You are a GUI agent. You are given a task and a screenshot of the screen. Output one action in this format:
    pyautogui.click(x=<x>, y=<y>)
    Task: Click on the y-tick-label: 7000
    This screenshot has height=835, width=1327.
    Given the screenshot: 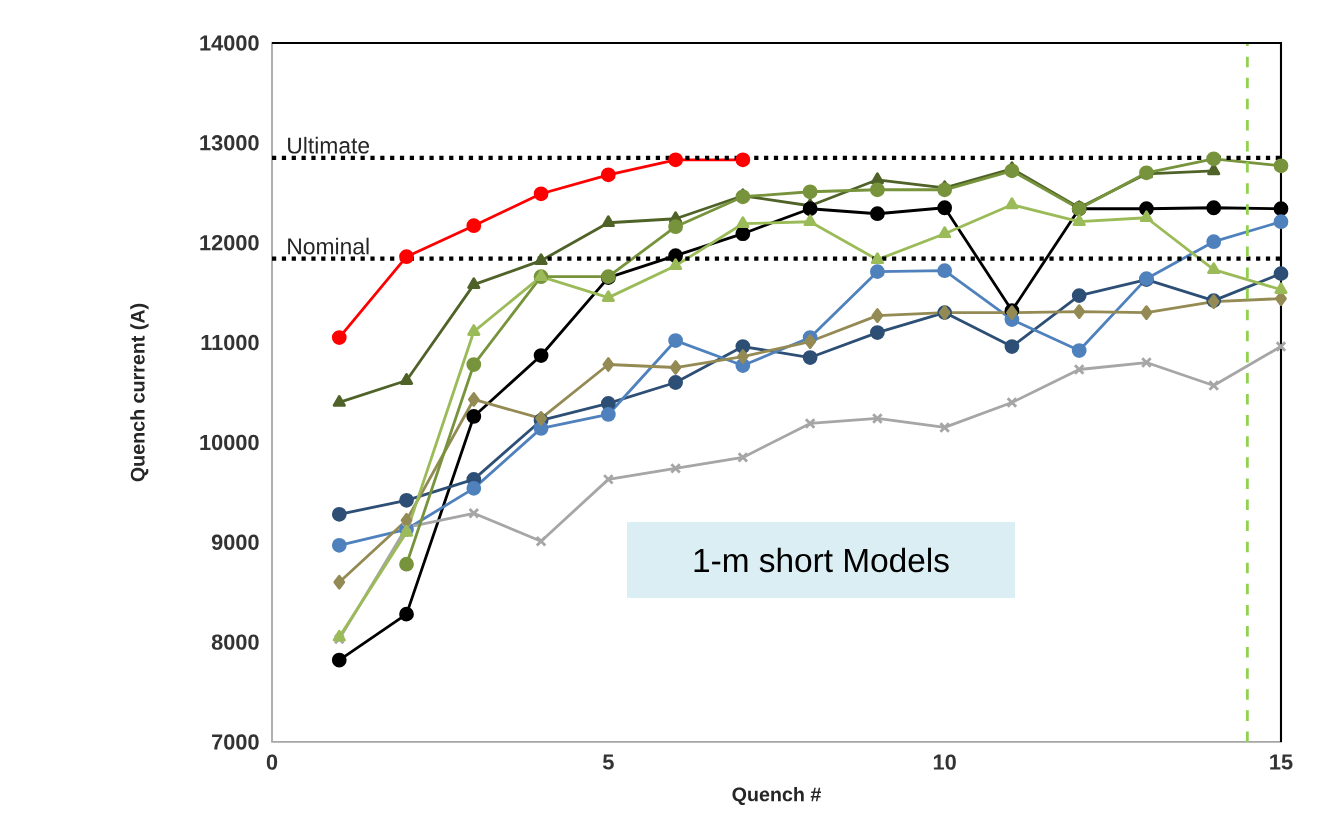 What is the action you would take?
    pyautogui.click(x=235, y=742)
    